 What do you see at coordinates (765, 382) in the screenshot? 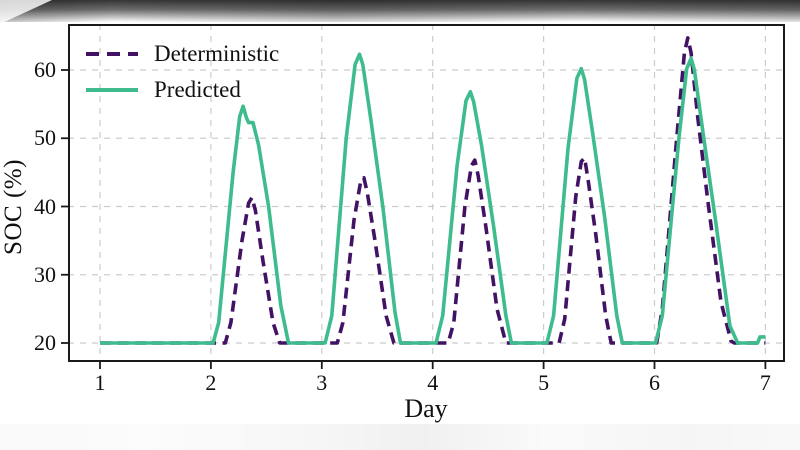
I see `x-tick-label: 7` at bounding box center [765, 382].